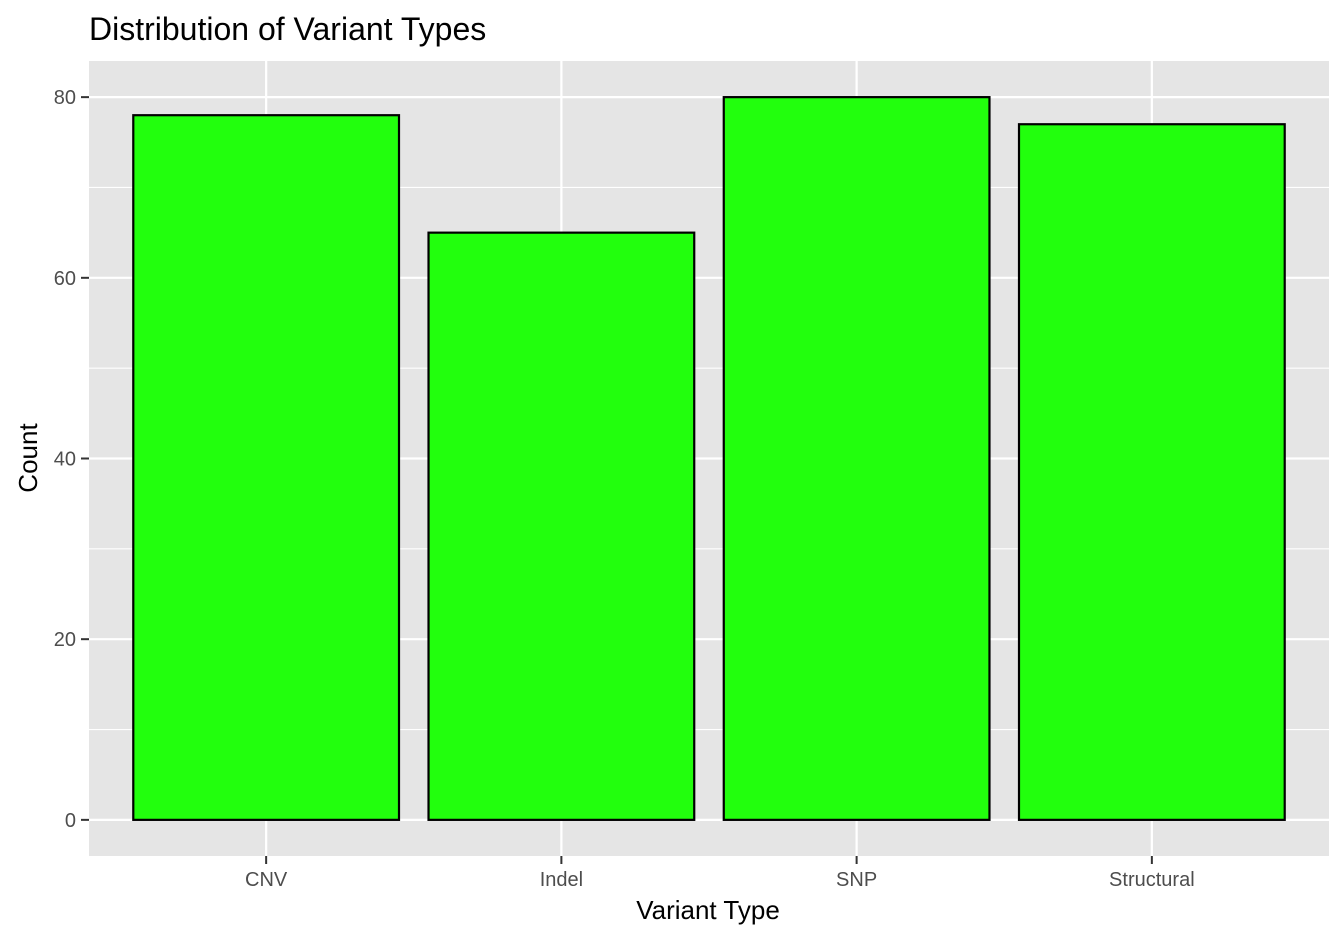 The image size is (1344, 940). I want to click on x-tick-label-structural: Structural, so click(1152, 880).